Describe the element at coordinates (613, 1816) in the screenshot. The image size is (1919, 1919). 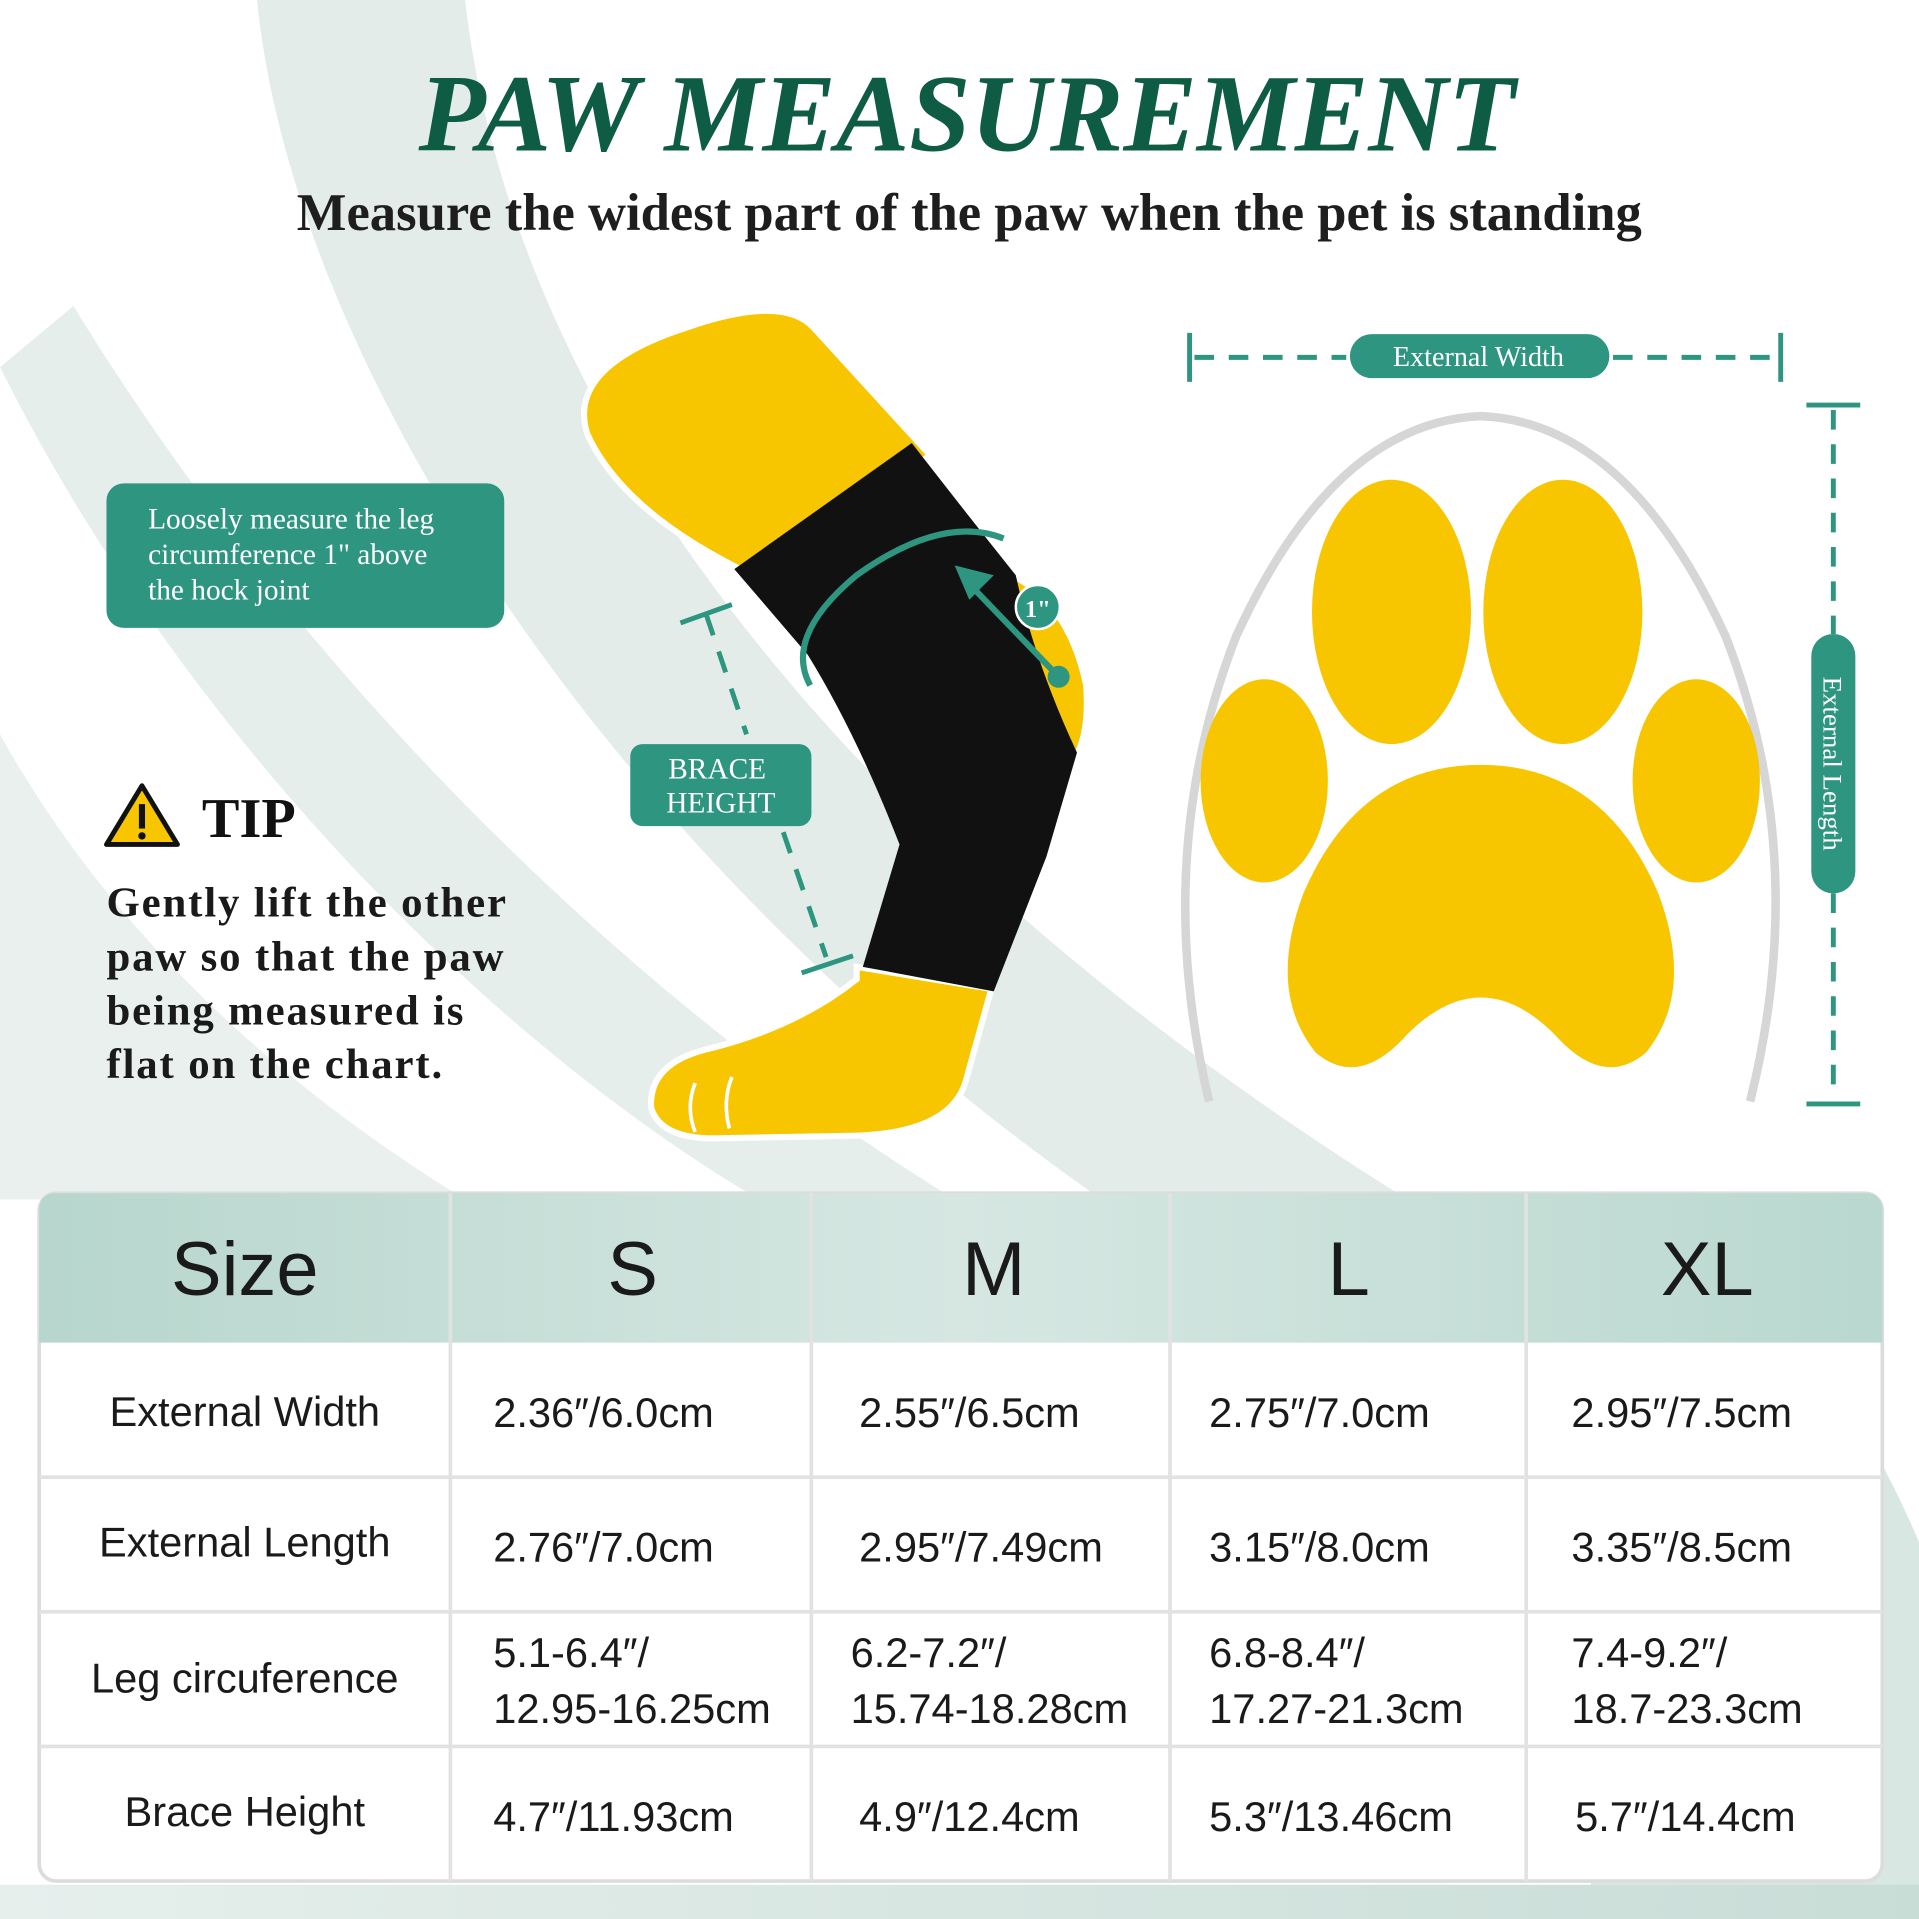
I see `cell: 4.7″/11.93cm` at that location.